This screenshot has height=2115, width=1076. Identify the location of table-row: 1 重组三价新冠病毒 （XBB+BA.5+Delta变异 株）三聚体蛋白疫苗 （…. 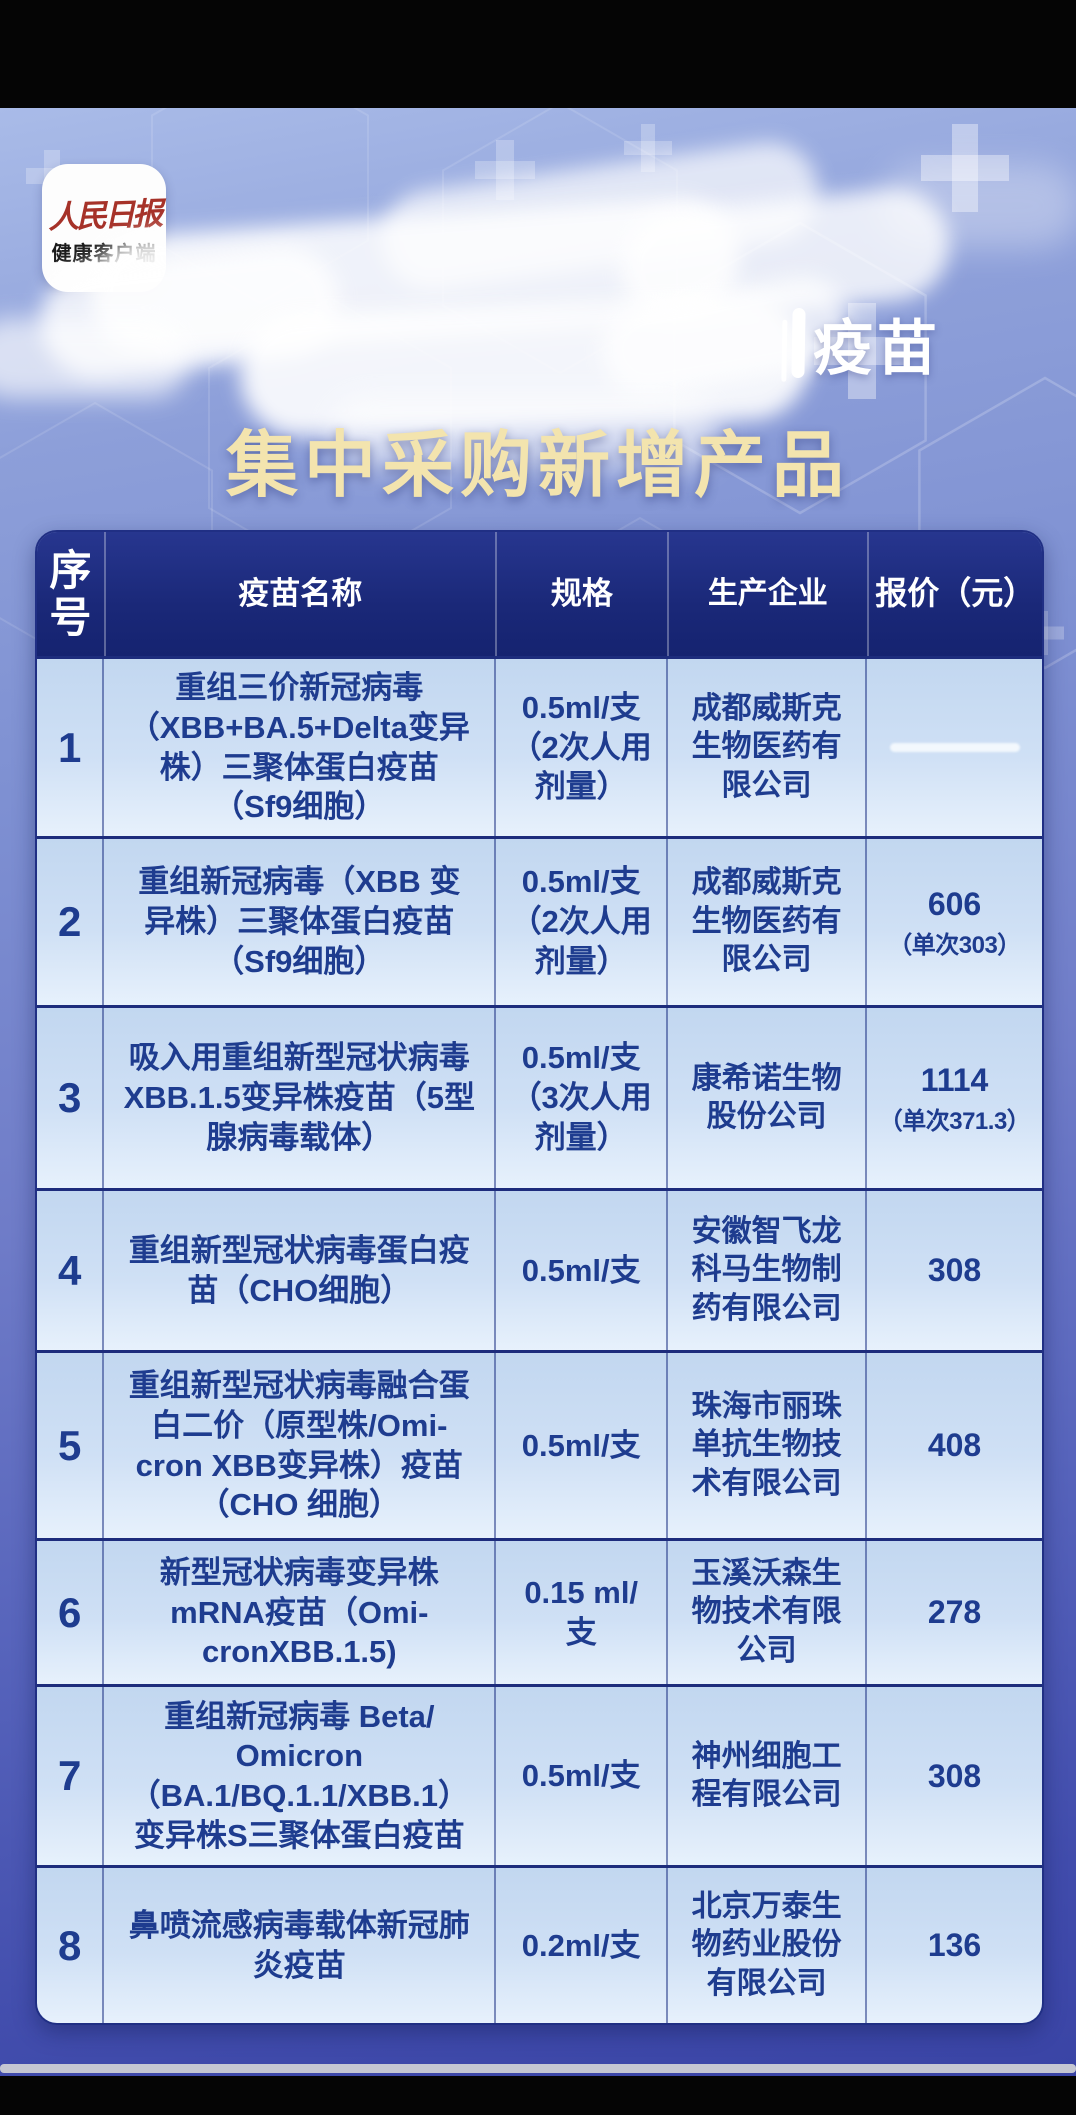
(539, 746).